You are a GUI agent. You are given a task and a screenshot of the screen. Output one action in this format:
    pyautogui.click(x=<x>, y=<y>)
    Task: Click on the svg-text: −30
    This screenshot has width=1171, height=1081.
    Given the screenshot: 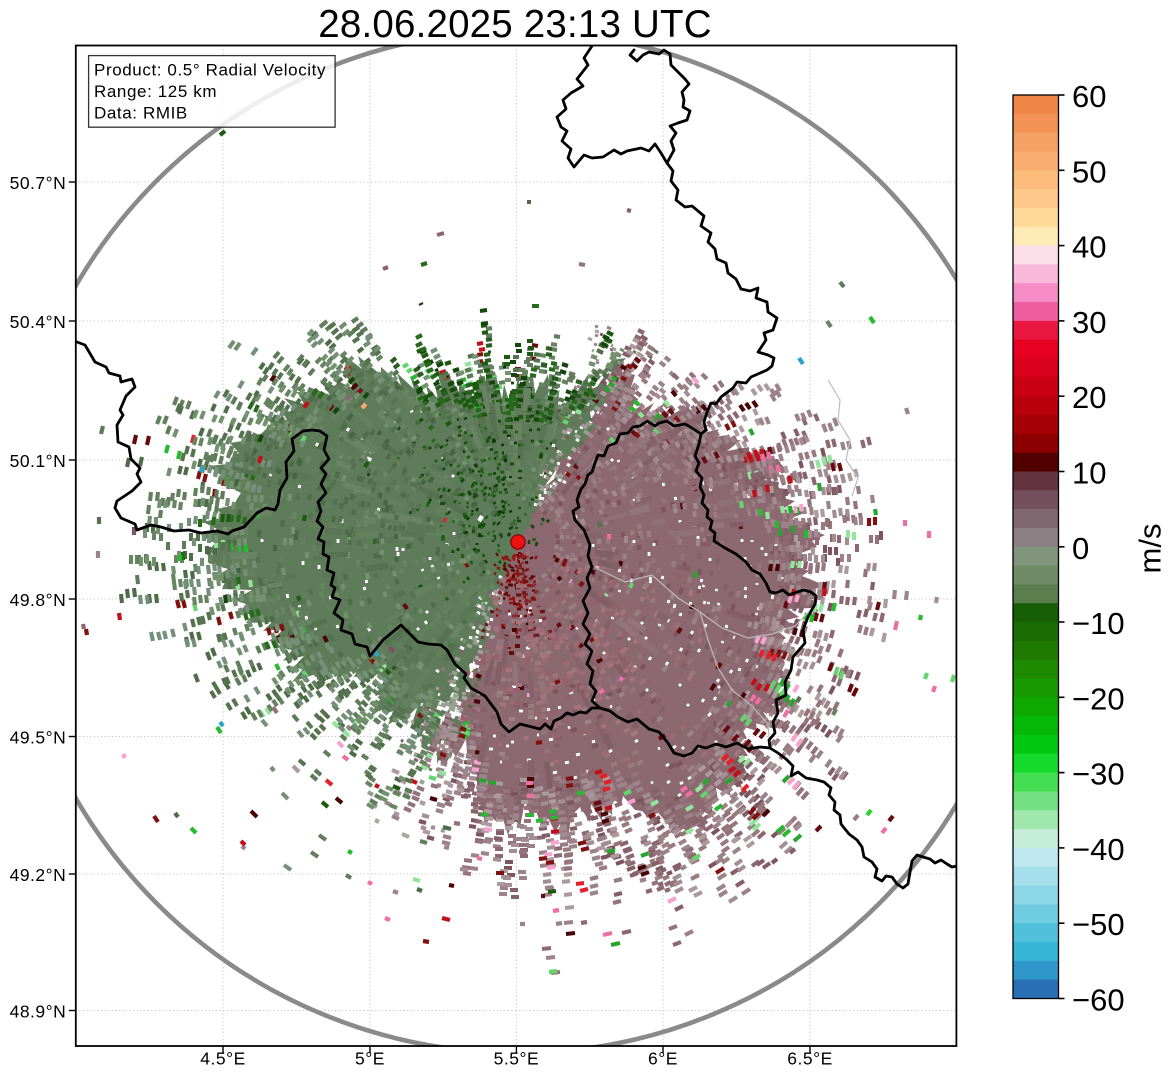 What is the action you would take?
    pyautogui.click(x=1098, y=774)
    